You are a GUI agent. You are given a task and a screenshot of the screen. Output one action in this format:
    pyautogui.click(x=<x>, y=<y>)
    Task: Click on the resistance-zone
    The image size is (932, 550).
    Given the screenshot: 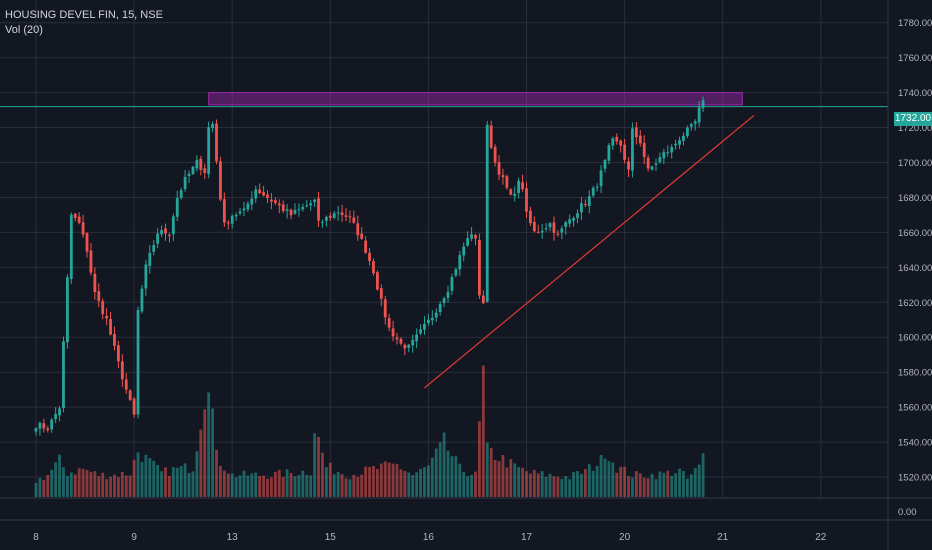 What is the action you would take?
    pyautogui.click(x=475, y=99)
    